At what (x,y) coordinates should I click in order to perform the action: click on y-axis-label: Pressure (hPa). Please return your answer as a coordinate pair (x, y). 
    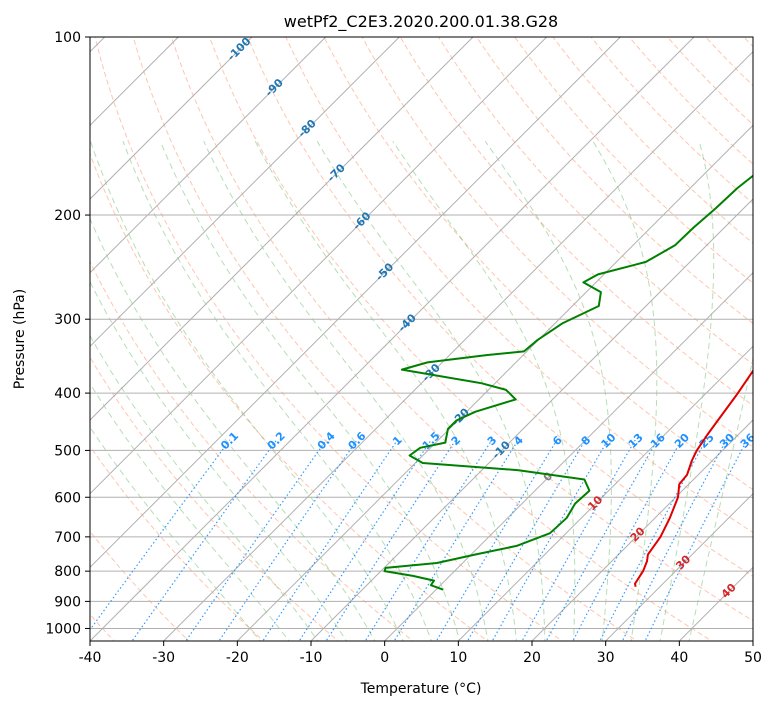
    Looking at the image, I should click on (20, 339).